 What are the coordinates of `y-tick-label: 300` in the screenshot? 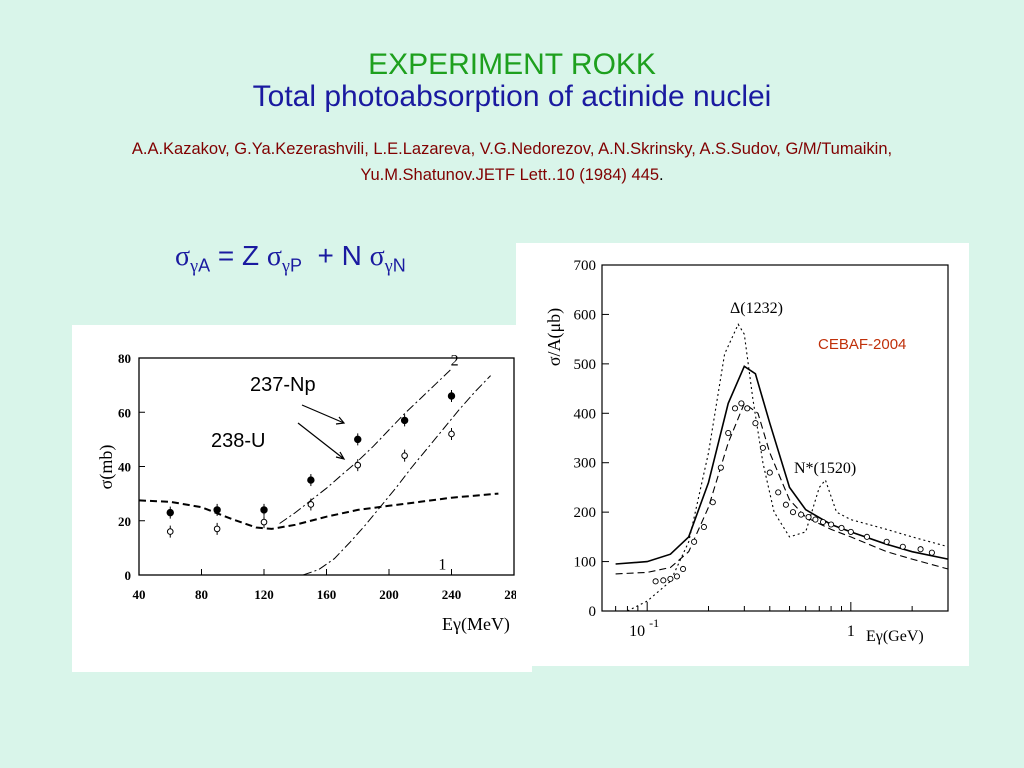 It's located at (585, 464).